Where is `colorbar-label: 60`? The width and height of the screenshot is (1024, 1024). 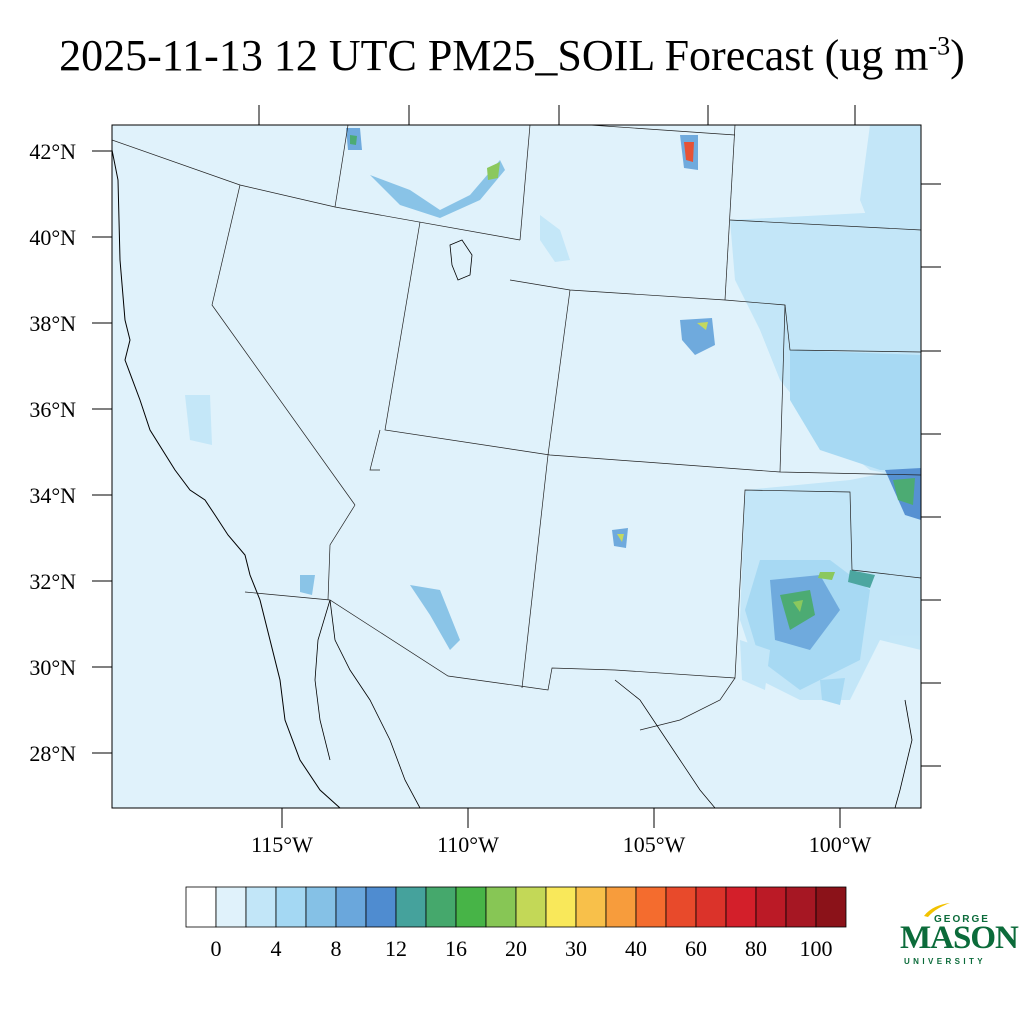
colorbar-label: 60 is located at coordinates (696, 948).